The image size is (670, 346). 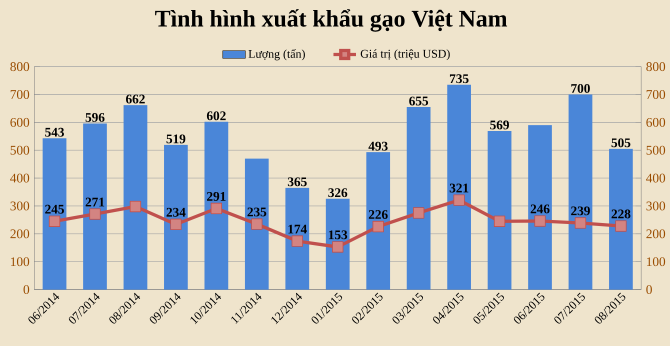 I want to click on y2-tick-label: 0, so click(x=27, y=289).